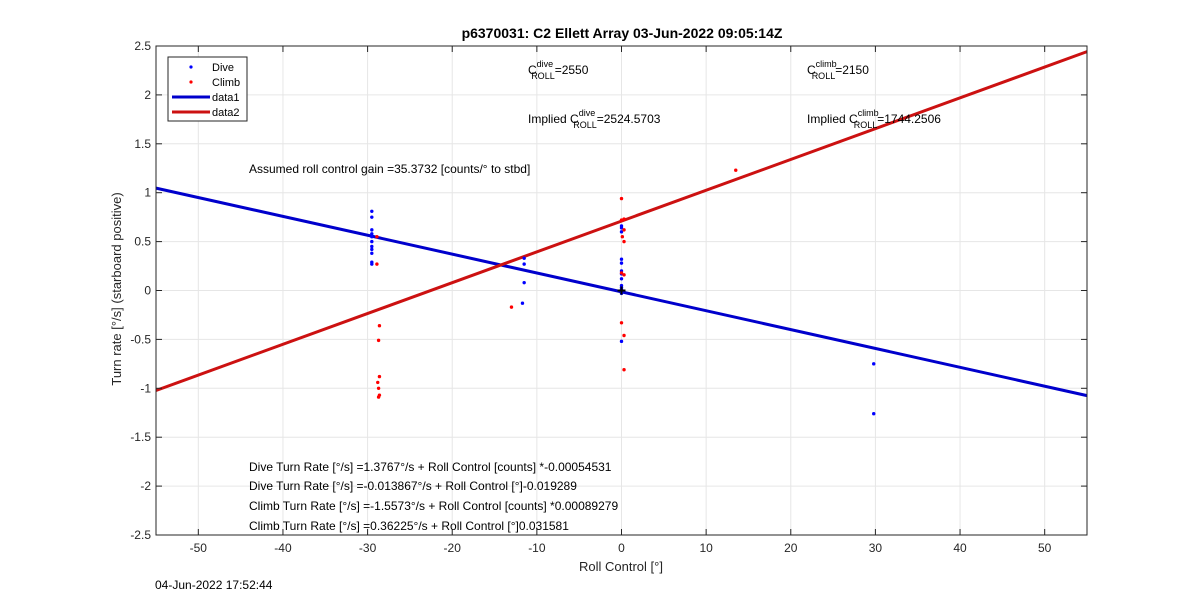  Describe the element at coordinates (453, 548) in the screenshot. I see `x-tick-label: -20` at that location.